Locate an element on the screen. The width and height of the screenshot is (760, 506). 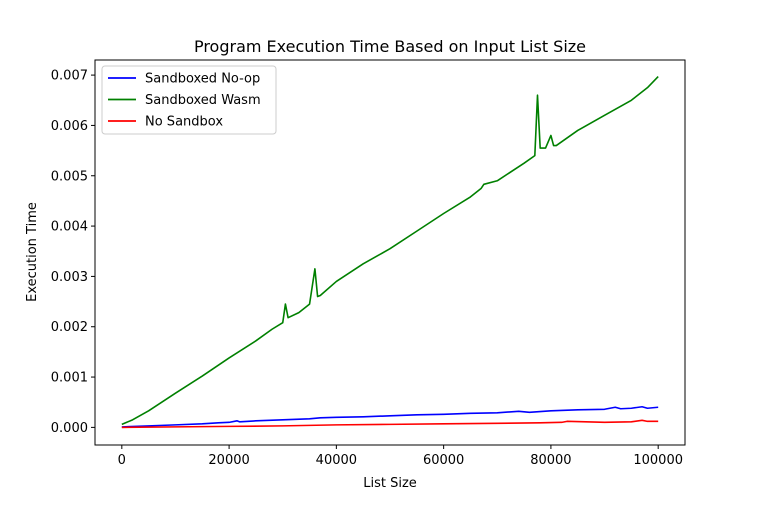
y-tick-label: 0.006 is located at coordinates (69, 126).